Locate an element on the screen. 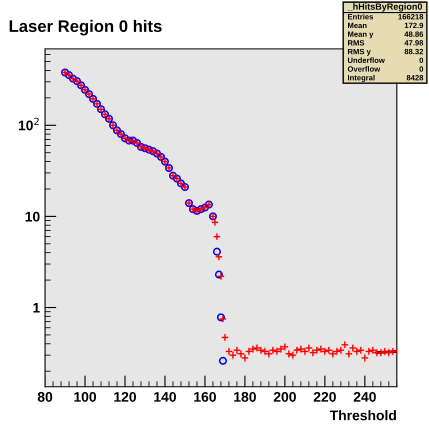 This screenshot has height=425, width=429. x-tick-label: 220 is located at coordinates (325, 397).